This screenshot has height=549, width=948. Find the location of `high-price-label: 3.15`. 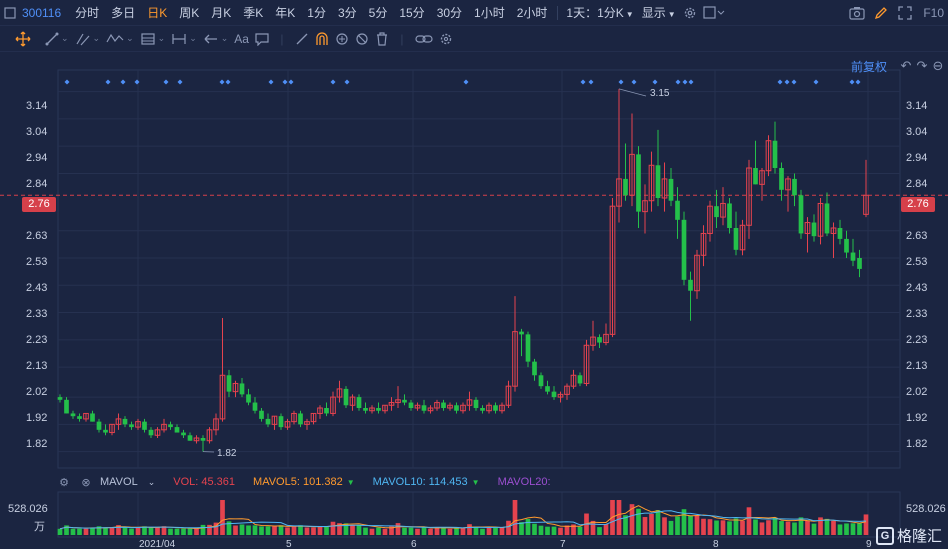

high-price-label: 3.15 is located at coordinates (660, 93).